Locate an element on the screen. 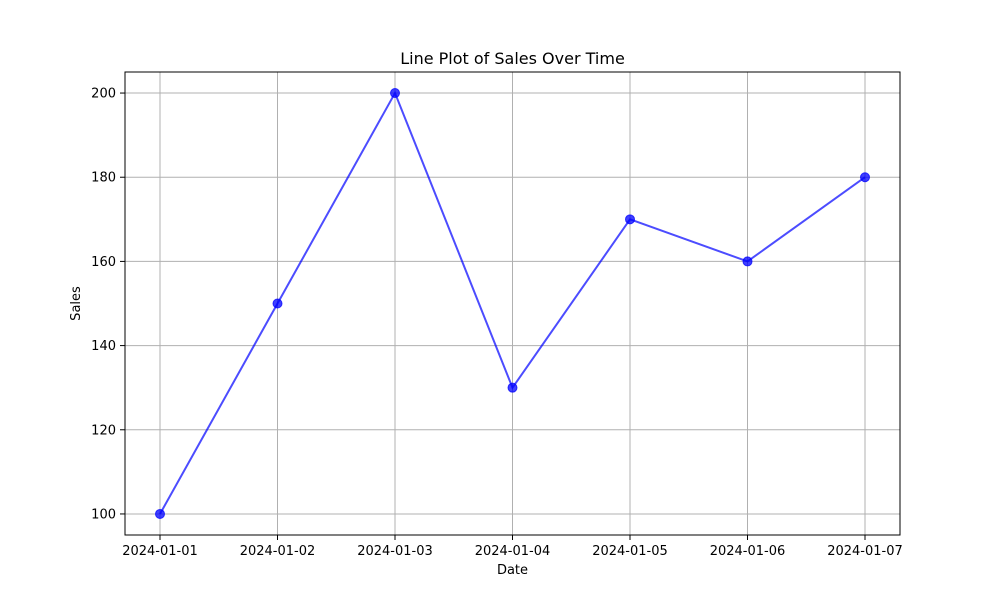 This screenshot has width=1000, height=600. x-tick-label: 2024-01-03 is located at coordinates (395, 551).